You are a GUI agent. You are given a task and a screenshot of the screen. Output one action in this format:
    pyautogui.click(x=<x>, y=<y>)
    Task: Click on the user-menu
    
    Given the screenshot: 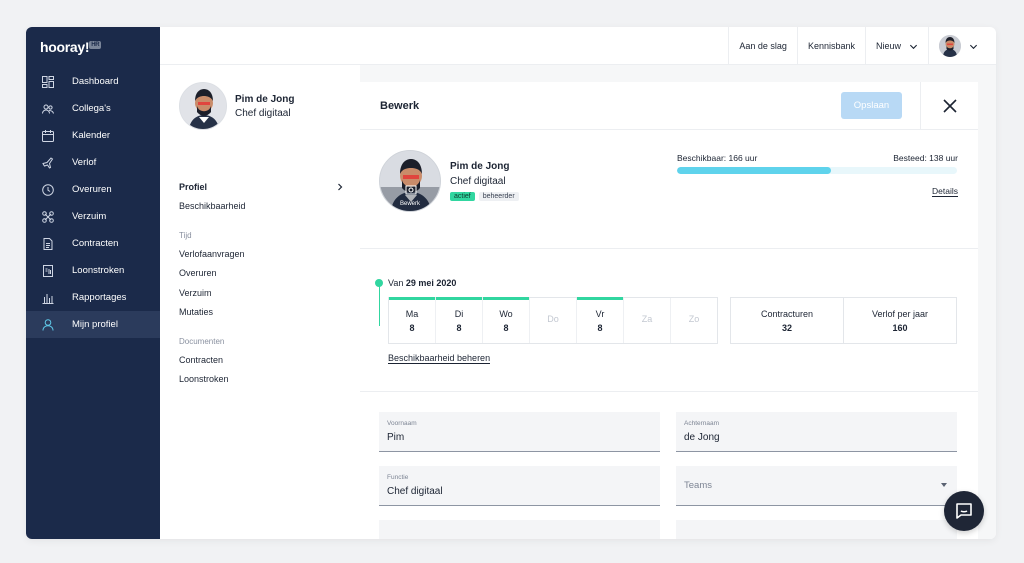 What is the action you would take?
    pyautogui.click(x=962, y=46)
    